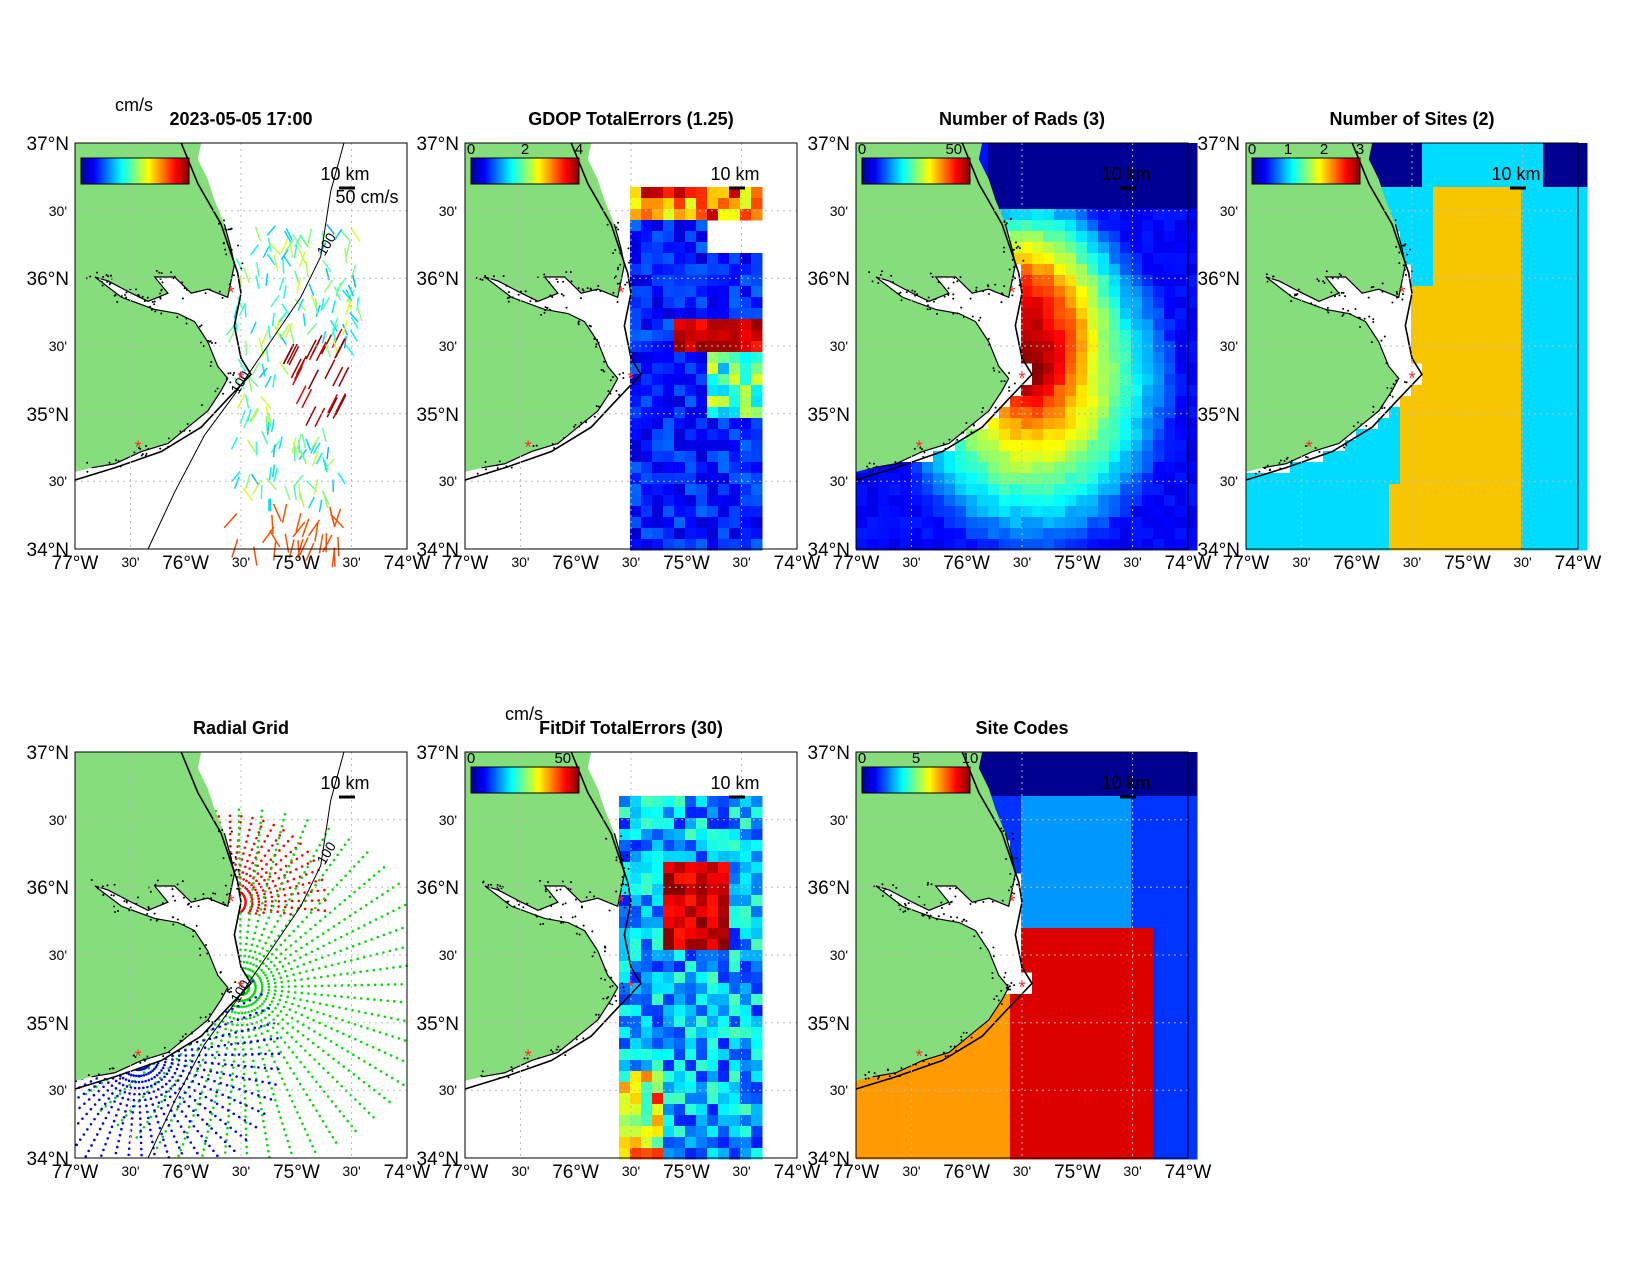 The image size is (1650, 1275). What do you see at coordinates (970, 758) in the screenshot?
I see `colorbar-tick-label: 10` at bounding box center [970, 758].